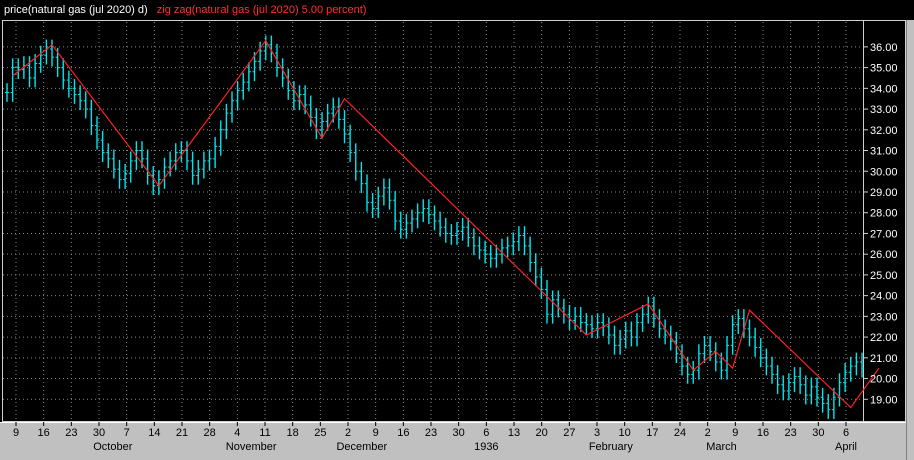  I want to click on x-day-label: 28, so click(210, 433).